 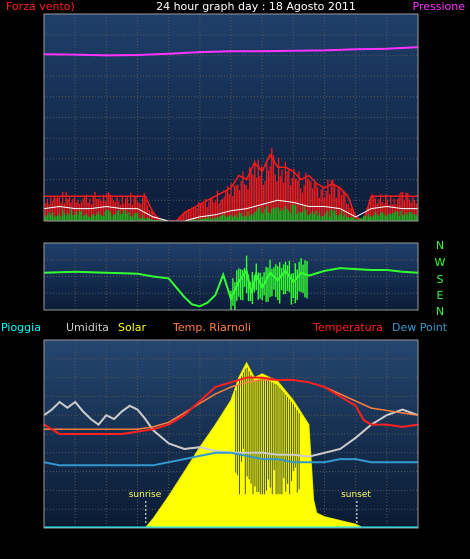 What do you see at coordinates (440, 279) in the screenshot?
I see `compass-letter-s: S` at bounding box center [440, 279].